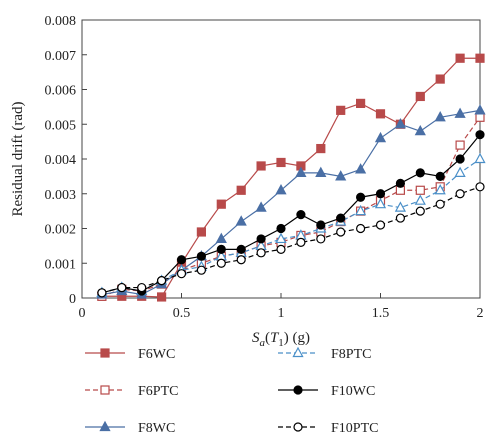 The width and height of the screenshot is (500, 448). Describe the element at coordinates (351, 354) in the screenshot. I see `legend-label: F8PTC` at that location.